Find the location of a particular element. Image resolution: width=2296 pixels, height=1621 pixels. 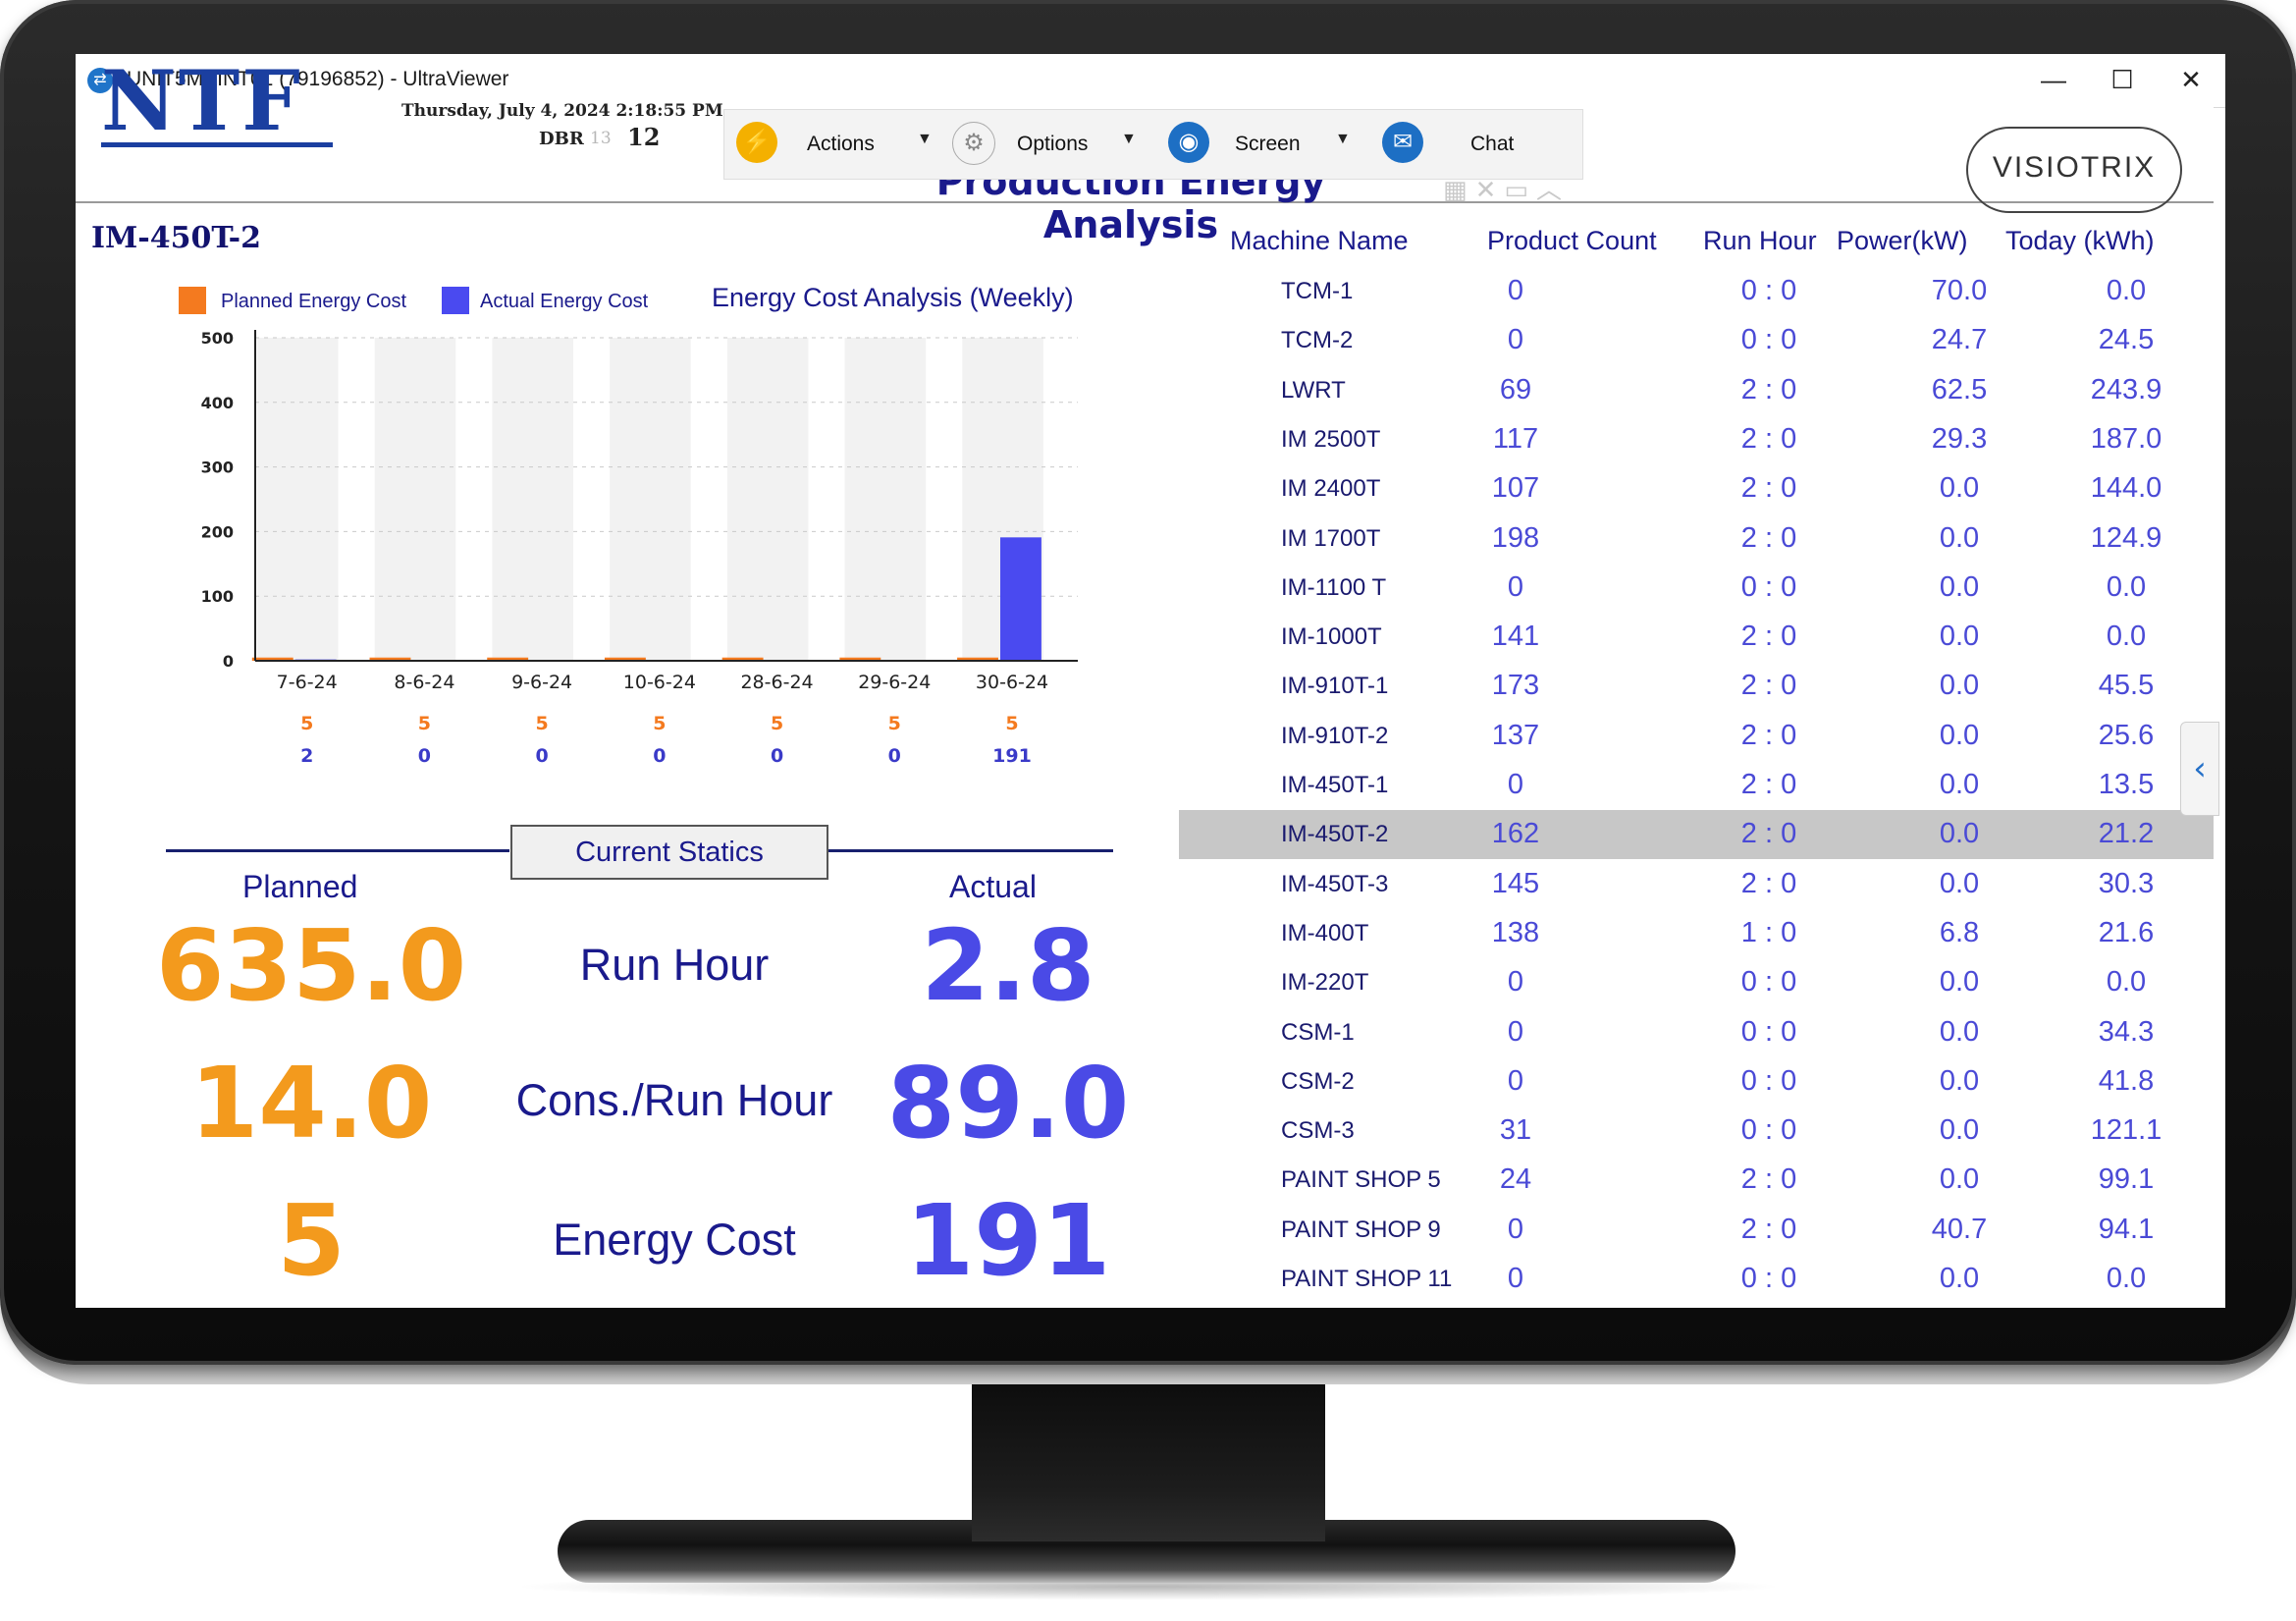

maximize-button: ☐ is located at coordinates (2122, 79).